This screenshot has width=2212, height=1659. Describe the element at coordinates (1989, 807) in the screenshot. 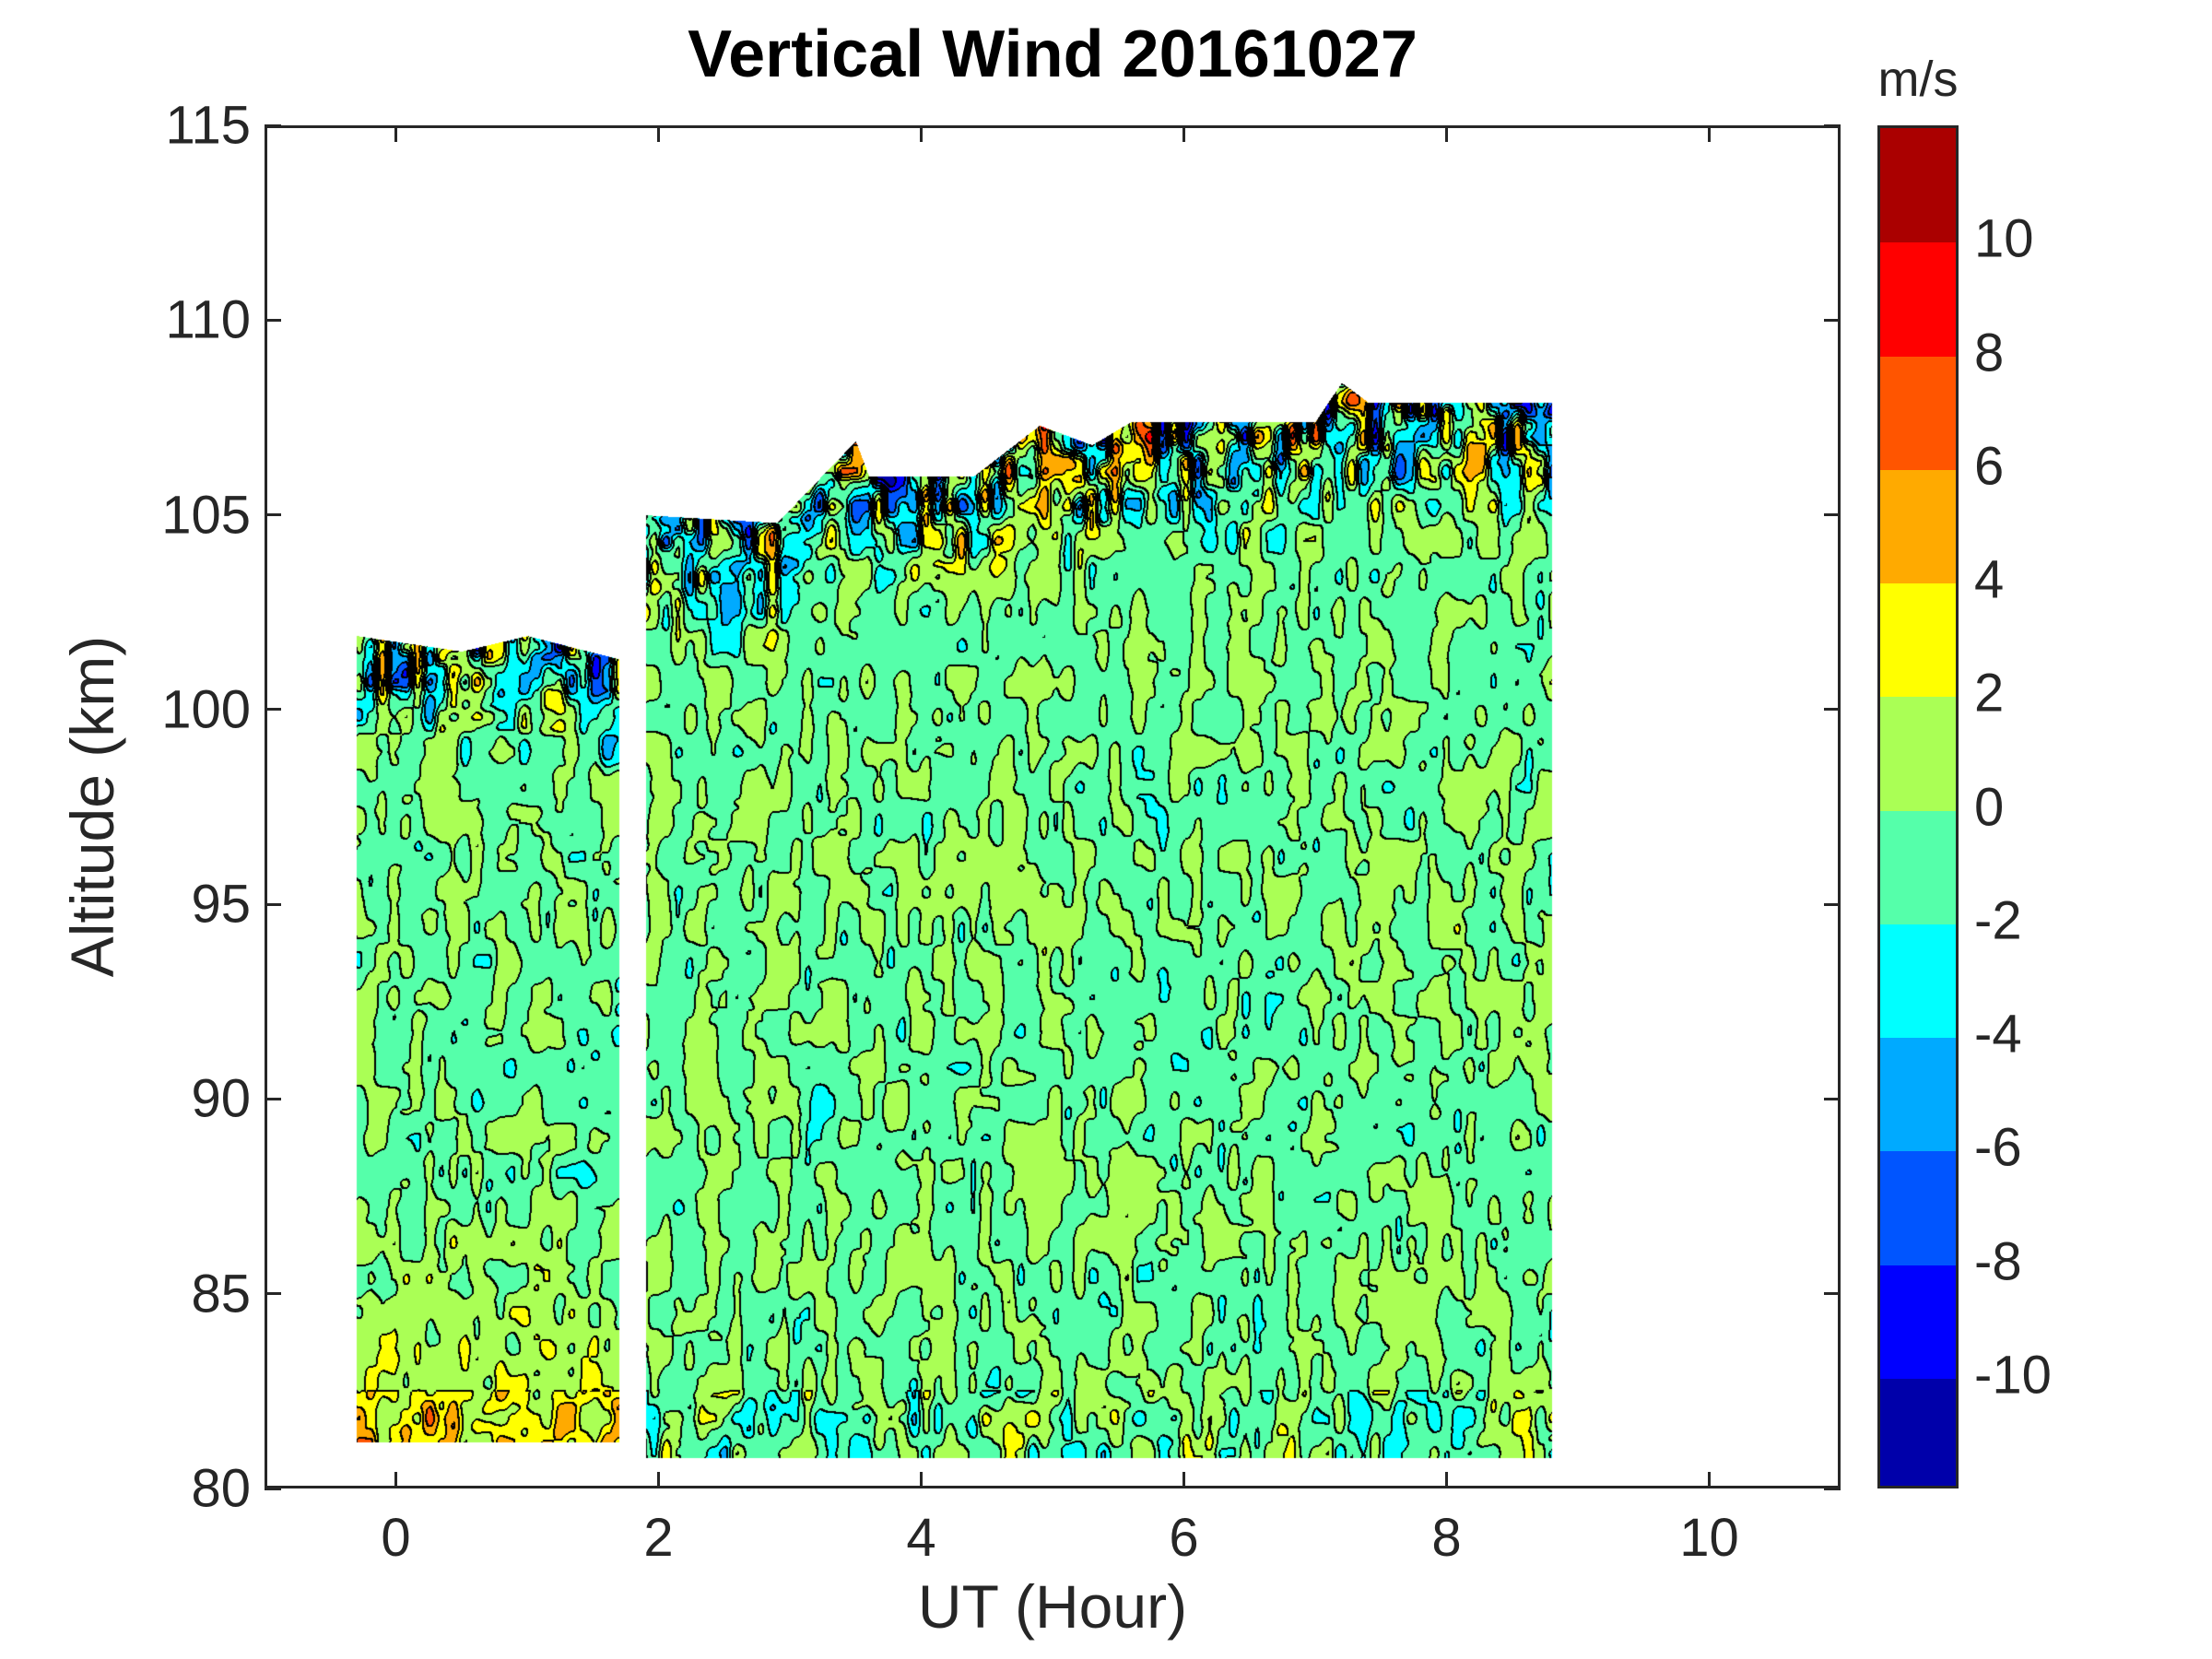

I see `colorbar-tick-label: 0` at that location.